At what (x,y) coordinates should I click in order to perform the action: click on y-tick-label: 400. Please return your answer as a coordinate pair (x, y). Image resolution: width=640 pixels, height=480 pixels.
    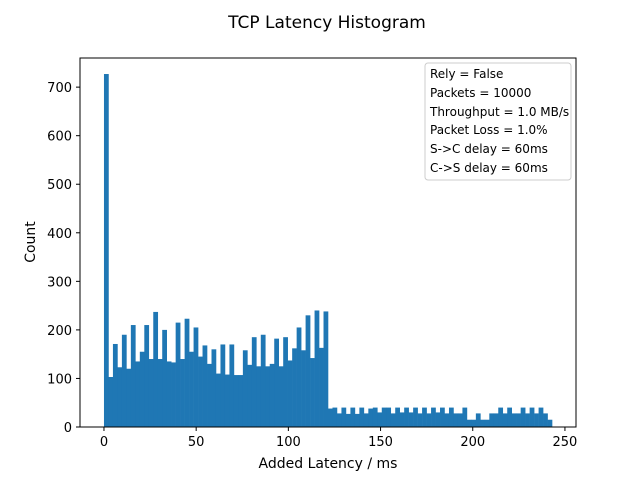
    Looking at the image, I should click on (59, 234).